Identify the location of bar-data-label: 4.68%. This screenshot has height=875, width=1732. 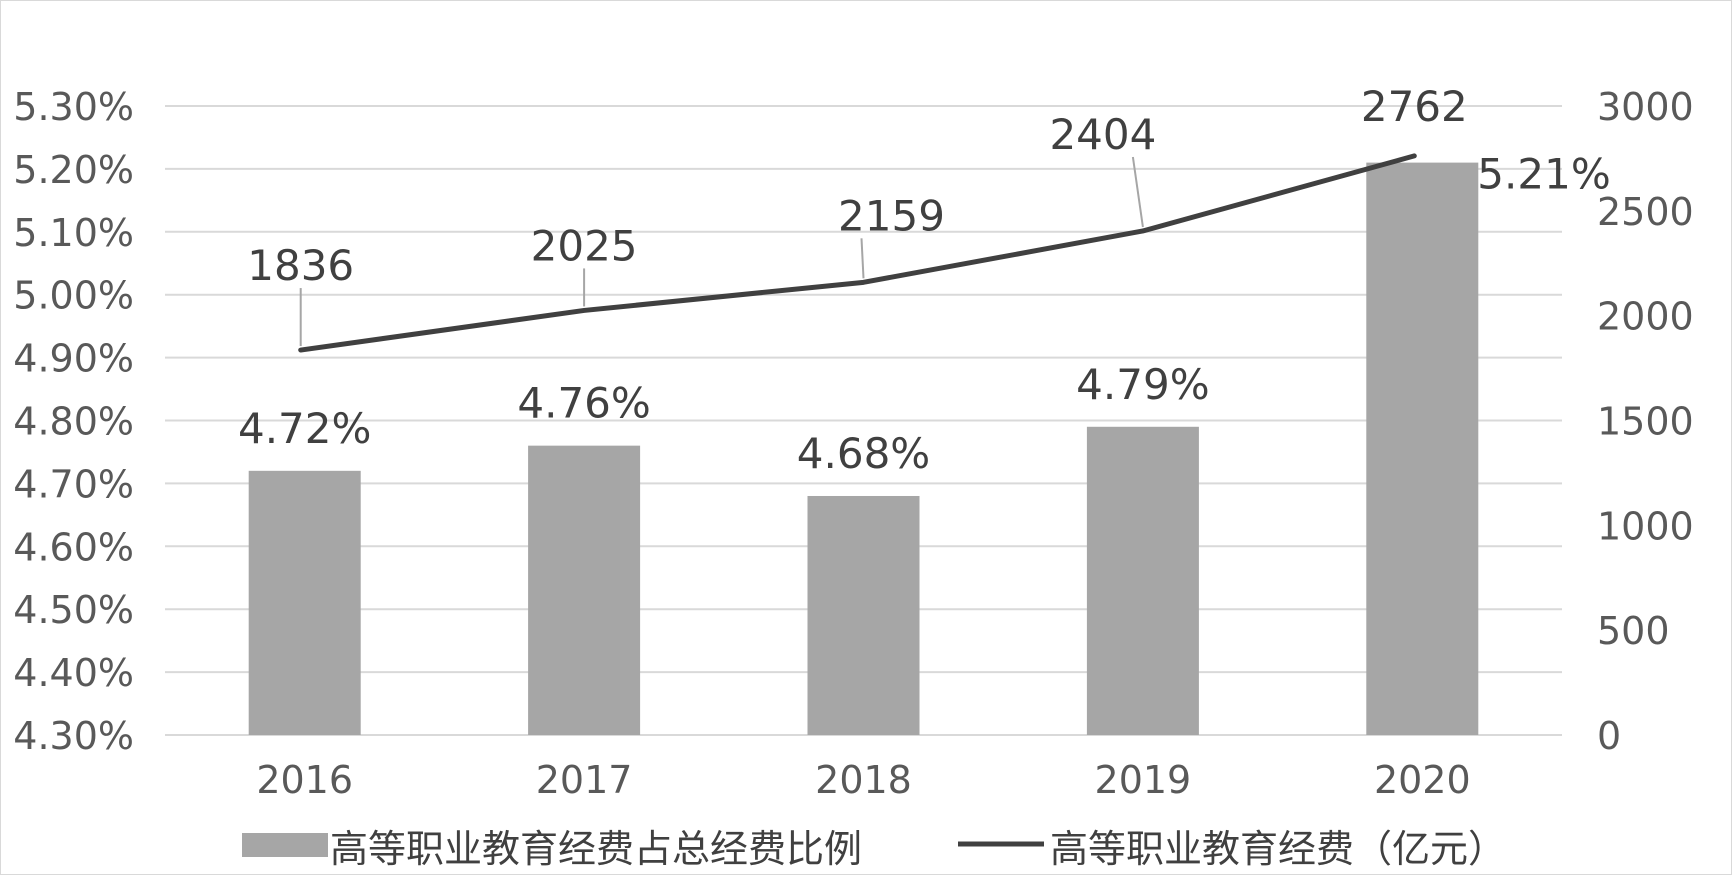
(863, 453).